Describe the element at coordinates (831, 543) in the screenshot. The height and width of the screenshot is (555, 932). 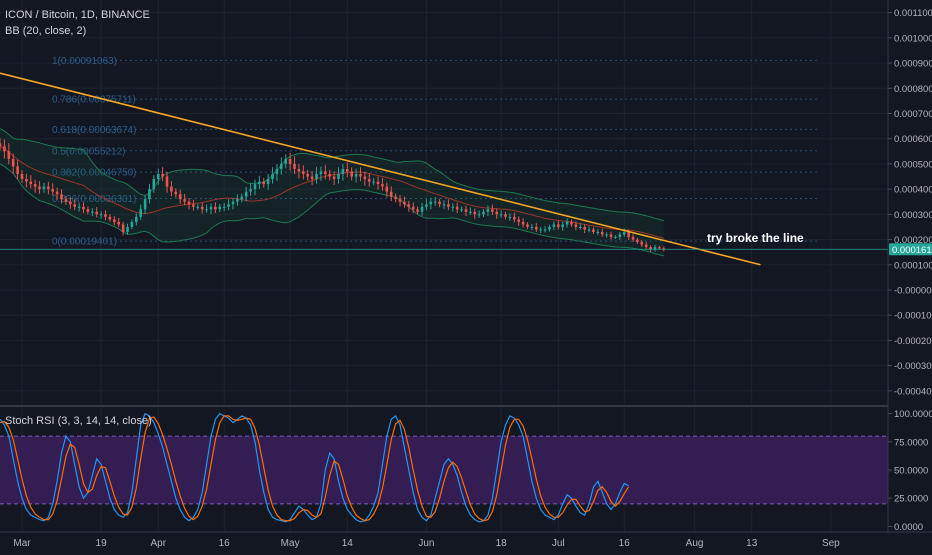
I see `date-tick-label: Sep` at that location.